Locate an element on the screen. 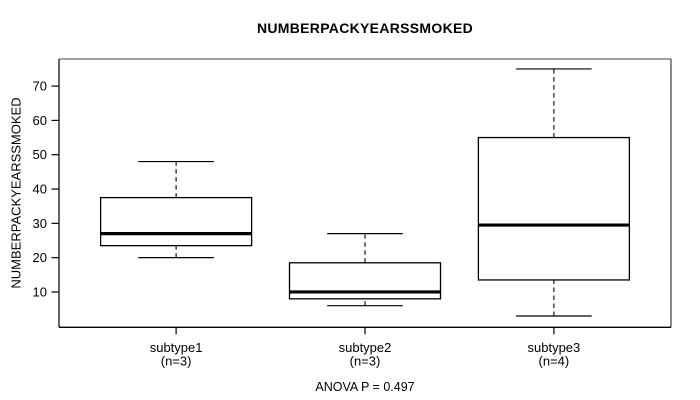  x-category-label: subtype1 is located at coordinates (176, 347).